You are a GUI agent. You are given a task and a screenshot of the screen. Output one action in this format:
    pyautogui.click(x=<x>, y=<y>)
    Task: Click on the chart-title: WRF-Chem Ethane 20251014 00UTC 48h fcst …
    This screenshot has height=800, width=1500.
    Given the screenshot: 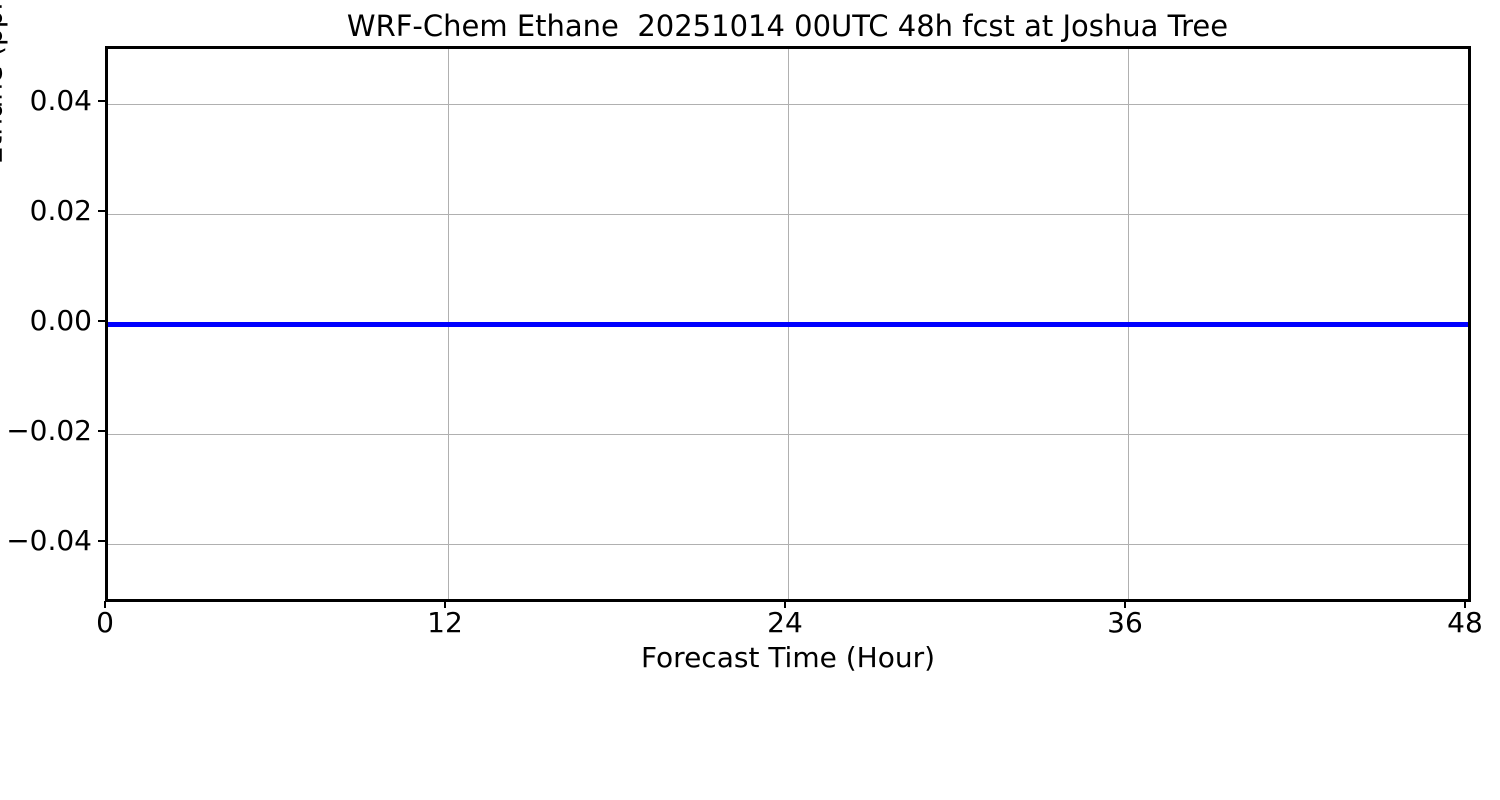 What is the action you would take?
    pyautogui.click(x=787, y=26)
    